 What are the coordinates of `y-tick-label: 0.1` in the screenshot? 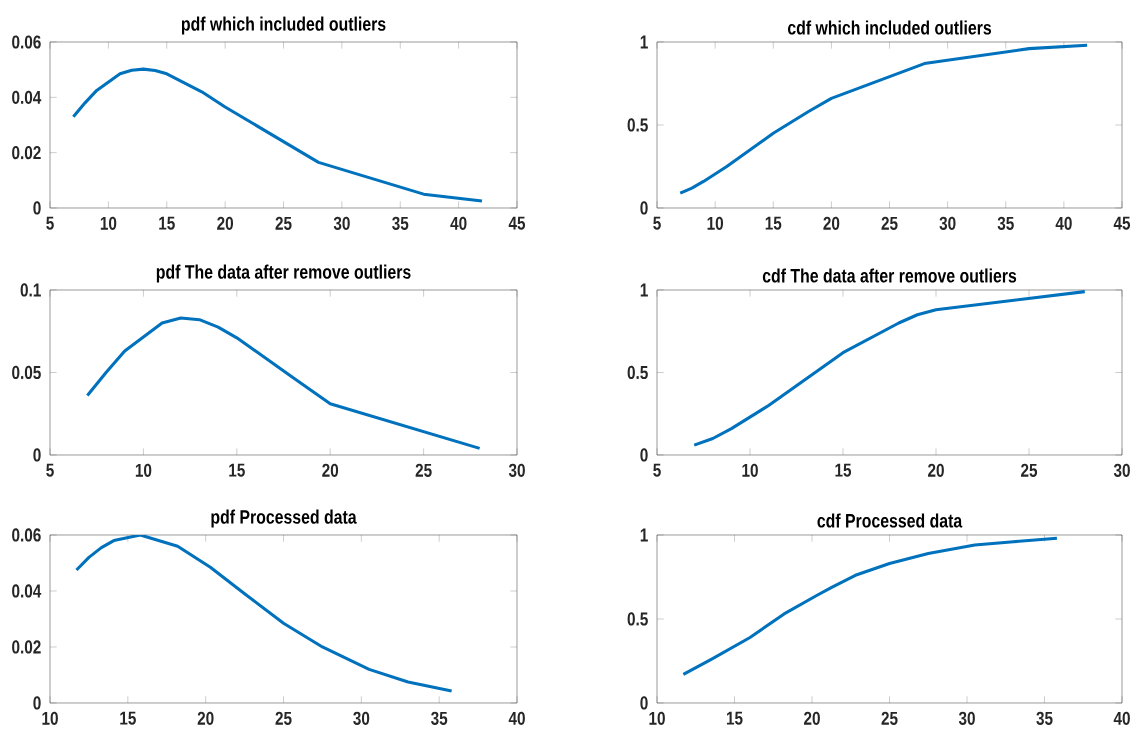 It's located at (30, 290).